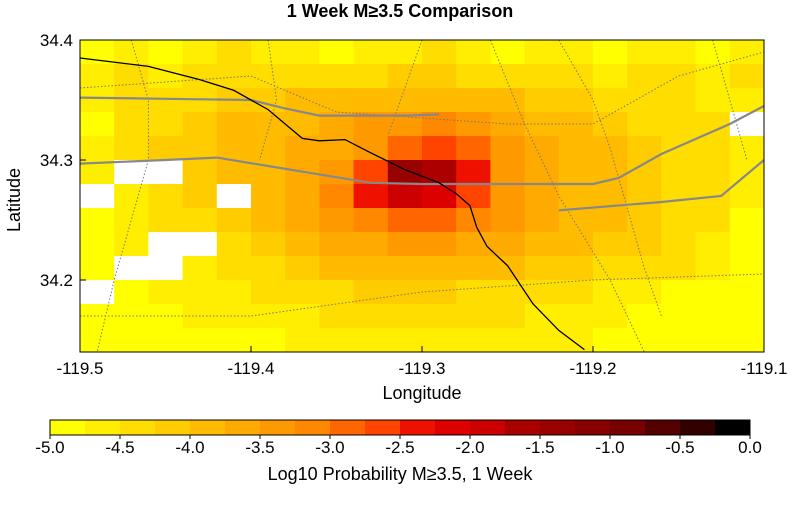 The height and width of the screenshot is (505, 800). What do you see at coordinates (679, 447) in the screenshot?
I see `colorbar-tick-label: -0.5` at bounding box center [679, 447].